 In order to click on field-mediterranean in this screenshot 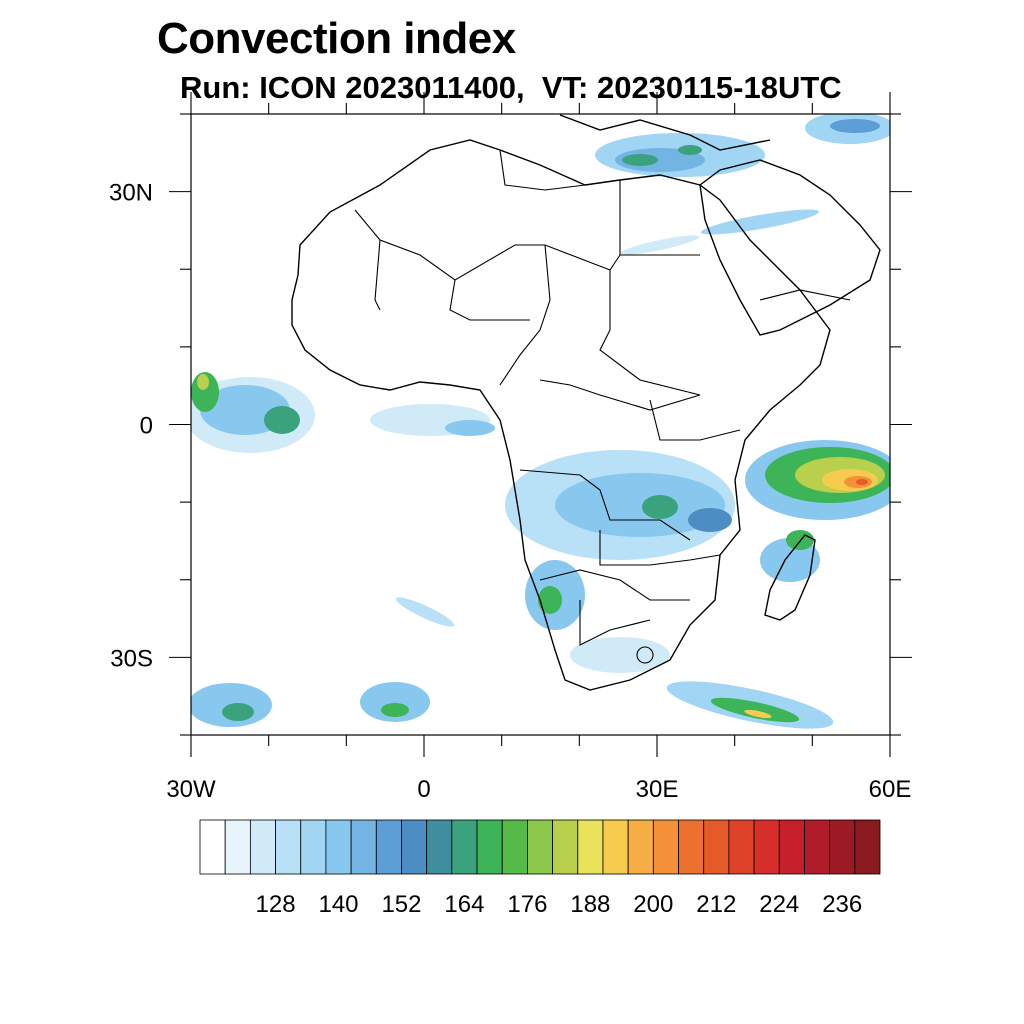, I will do `click(742, 145)`.